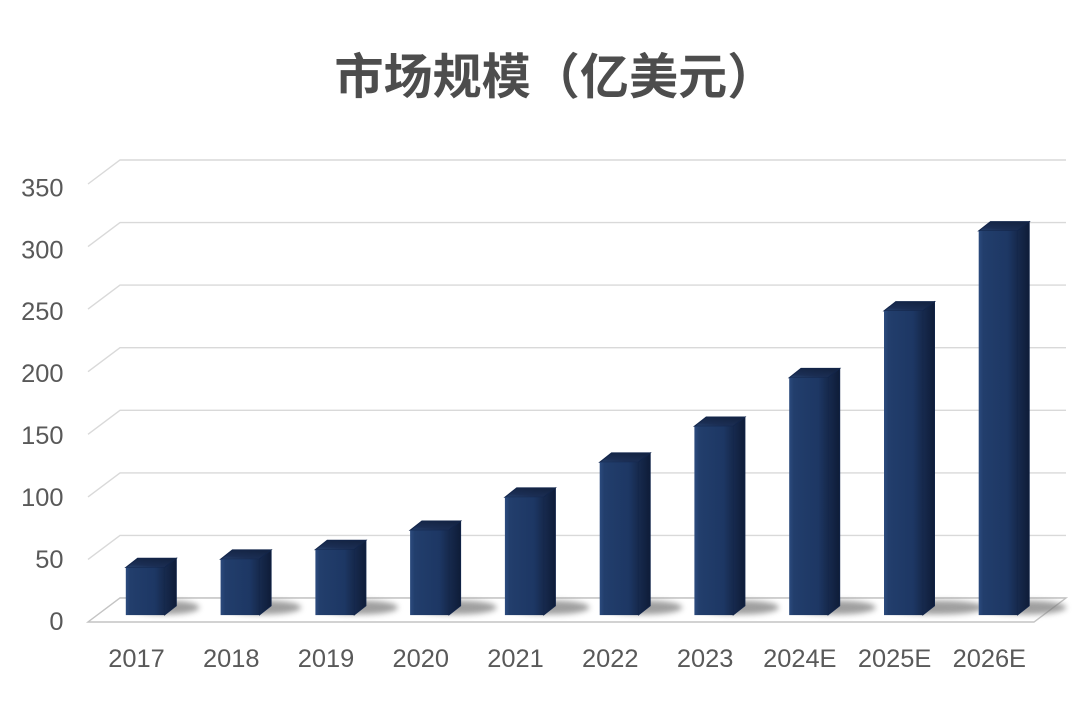  What do you see at coordinates (326, 659) in the screenshot?
I see `svg-text: 2019` at bounding box center [326, 659].